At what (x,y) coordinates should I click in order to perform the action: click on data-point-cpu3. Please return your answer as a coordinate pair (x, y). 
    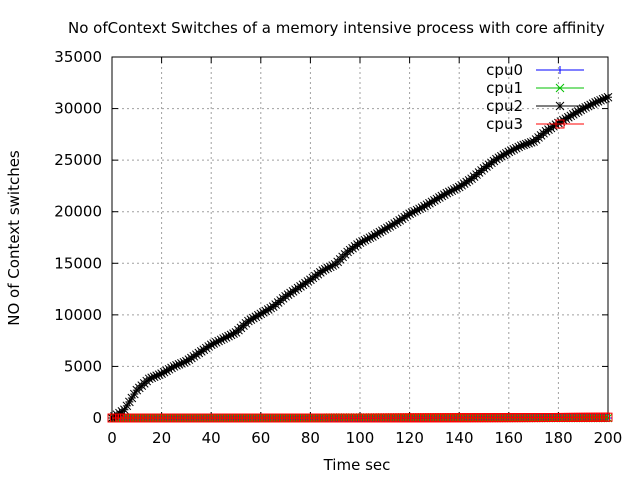
    Looking at the image, I should click on (608, 417).